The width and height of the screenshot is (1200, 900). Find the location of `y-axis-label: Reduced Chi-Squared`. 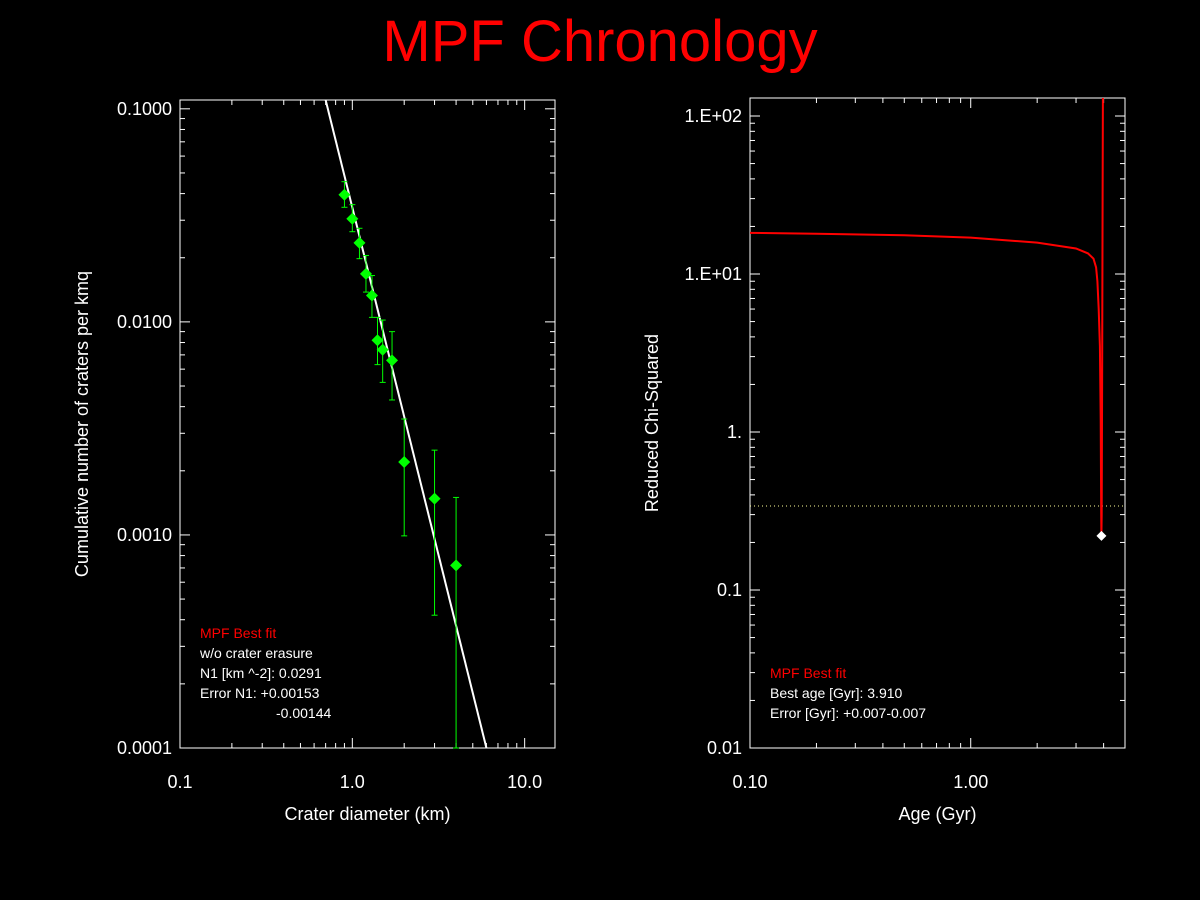

y-axis-label: Reduced Chi-Squared is located at coordinates (652, 423).